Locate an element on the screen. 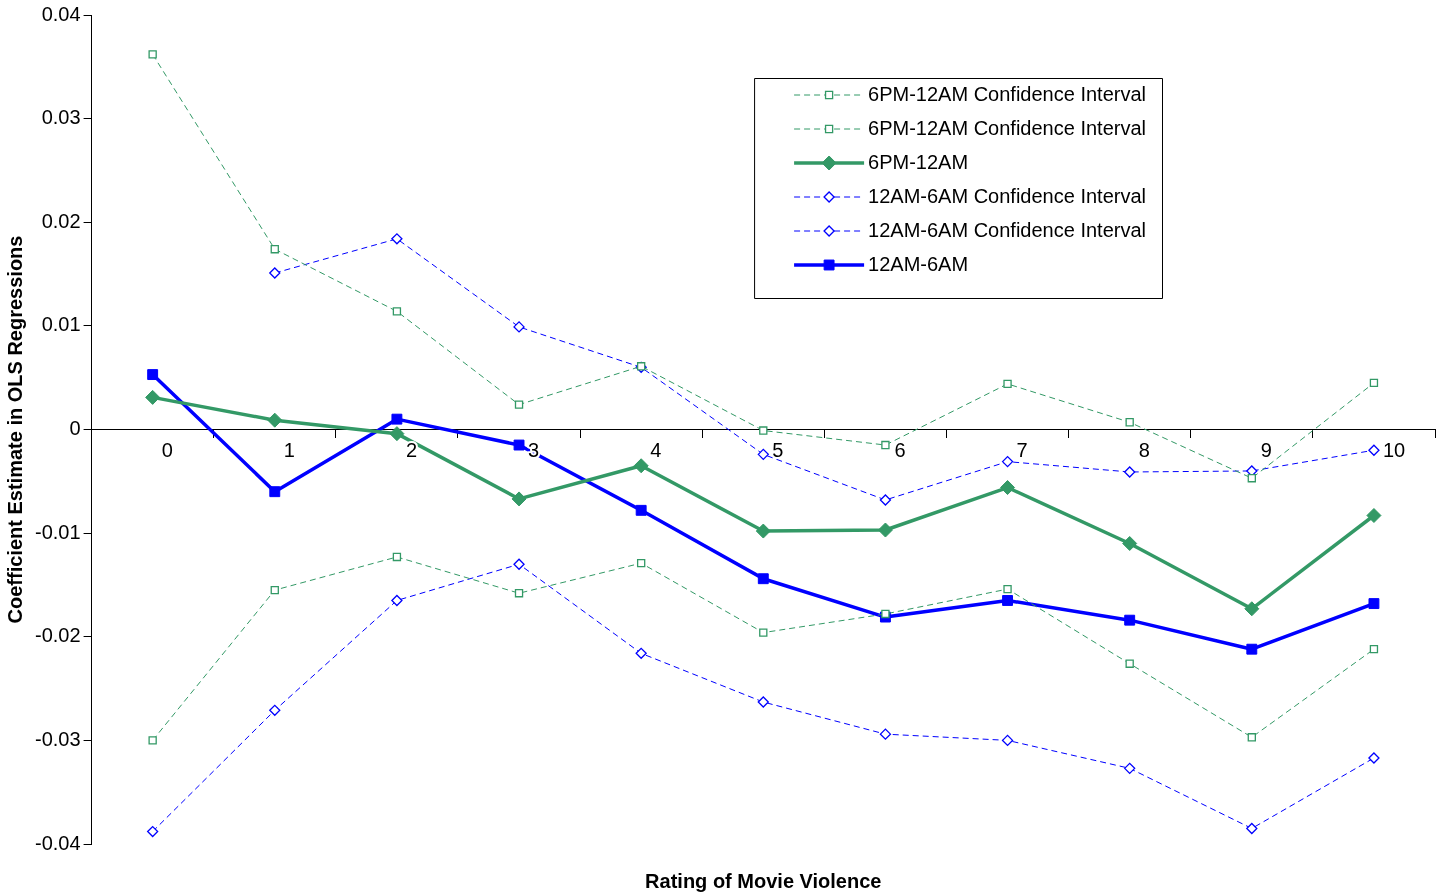 This screenshot has width=1443, height=896. x-tick-label: 2 is located at coordinates (411, 450).